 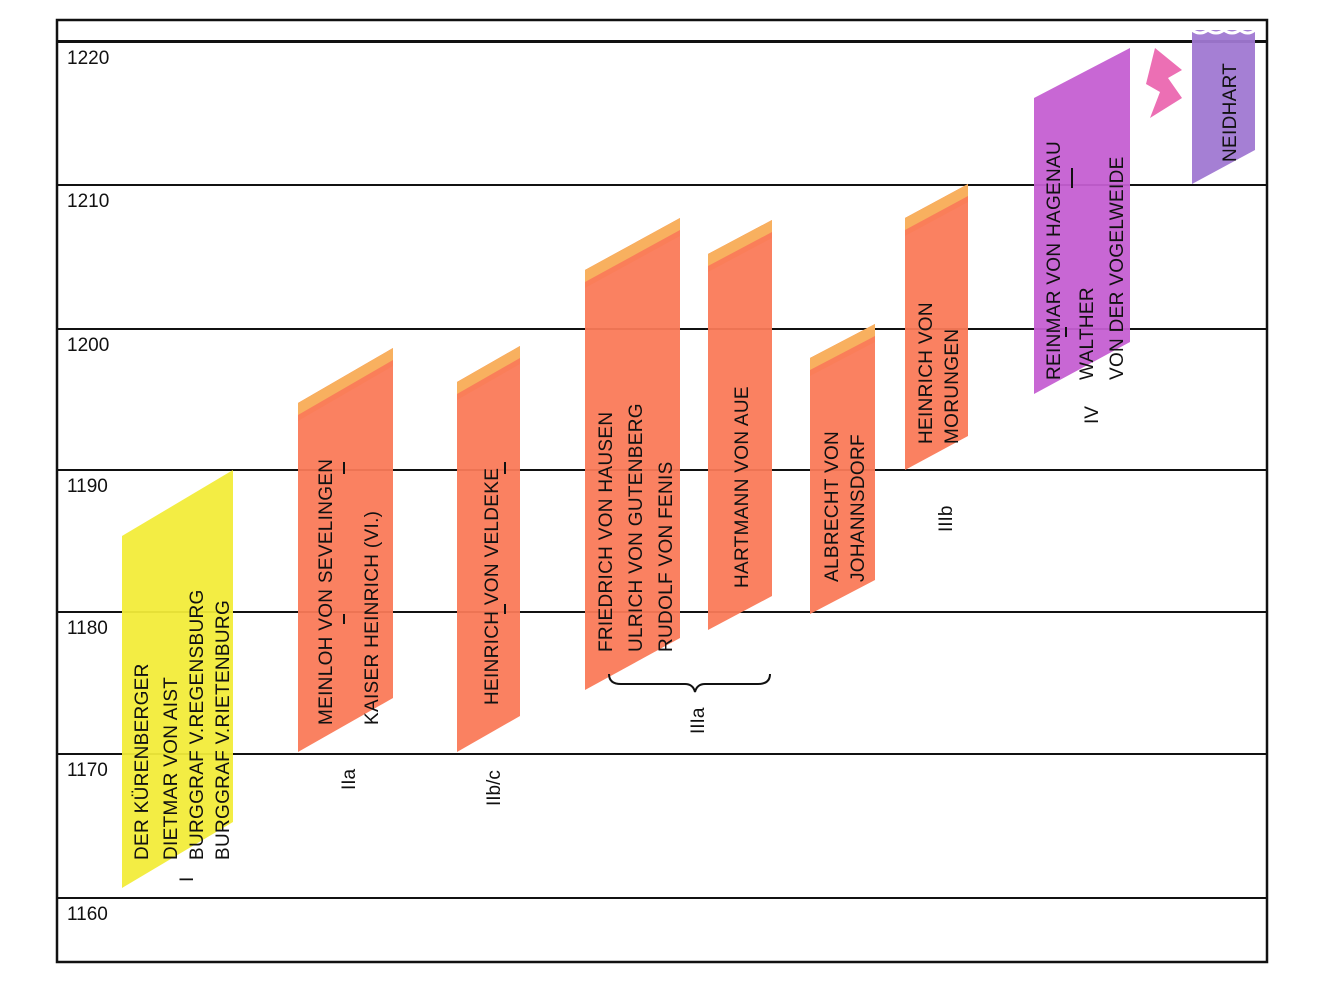 I want to click on group-label: IIIa, so click(x=698, y=720).